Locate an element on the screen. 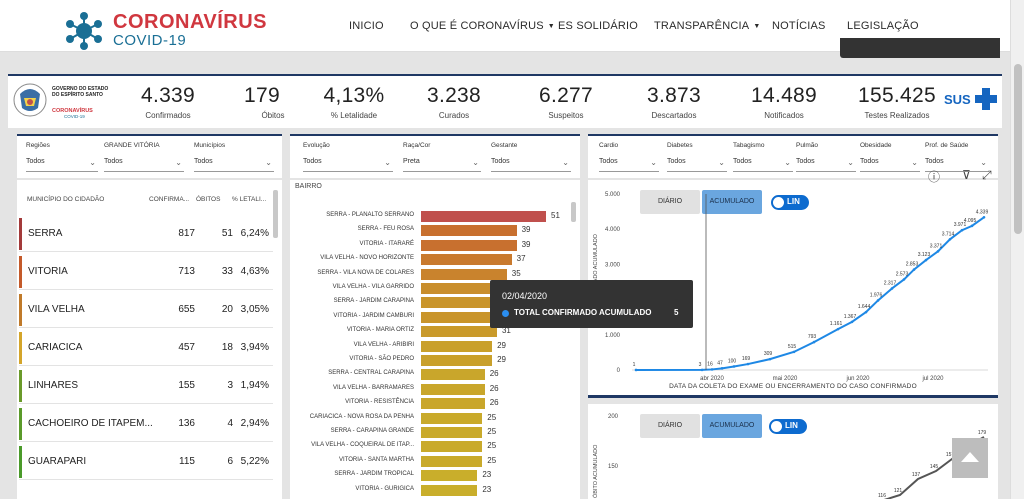  filter-prof-saude-select: Todos ⌄ is located at coordinates (957, 165).